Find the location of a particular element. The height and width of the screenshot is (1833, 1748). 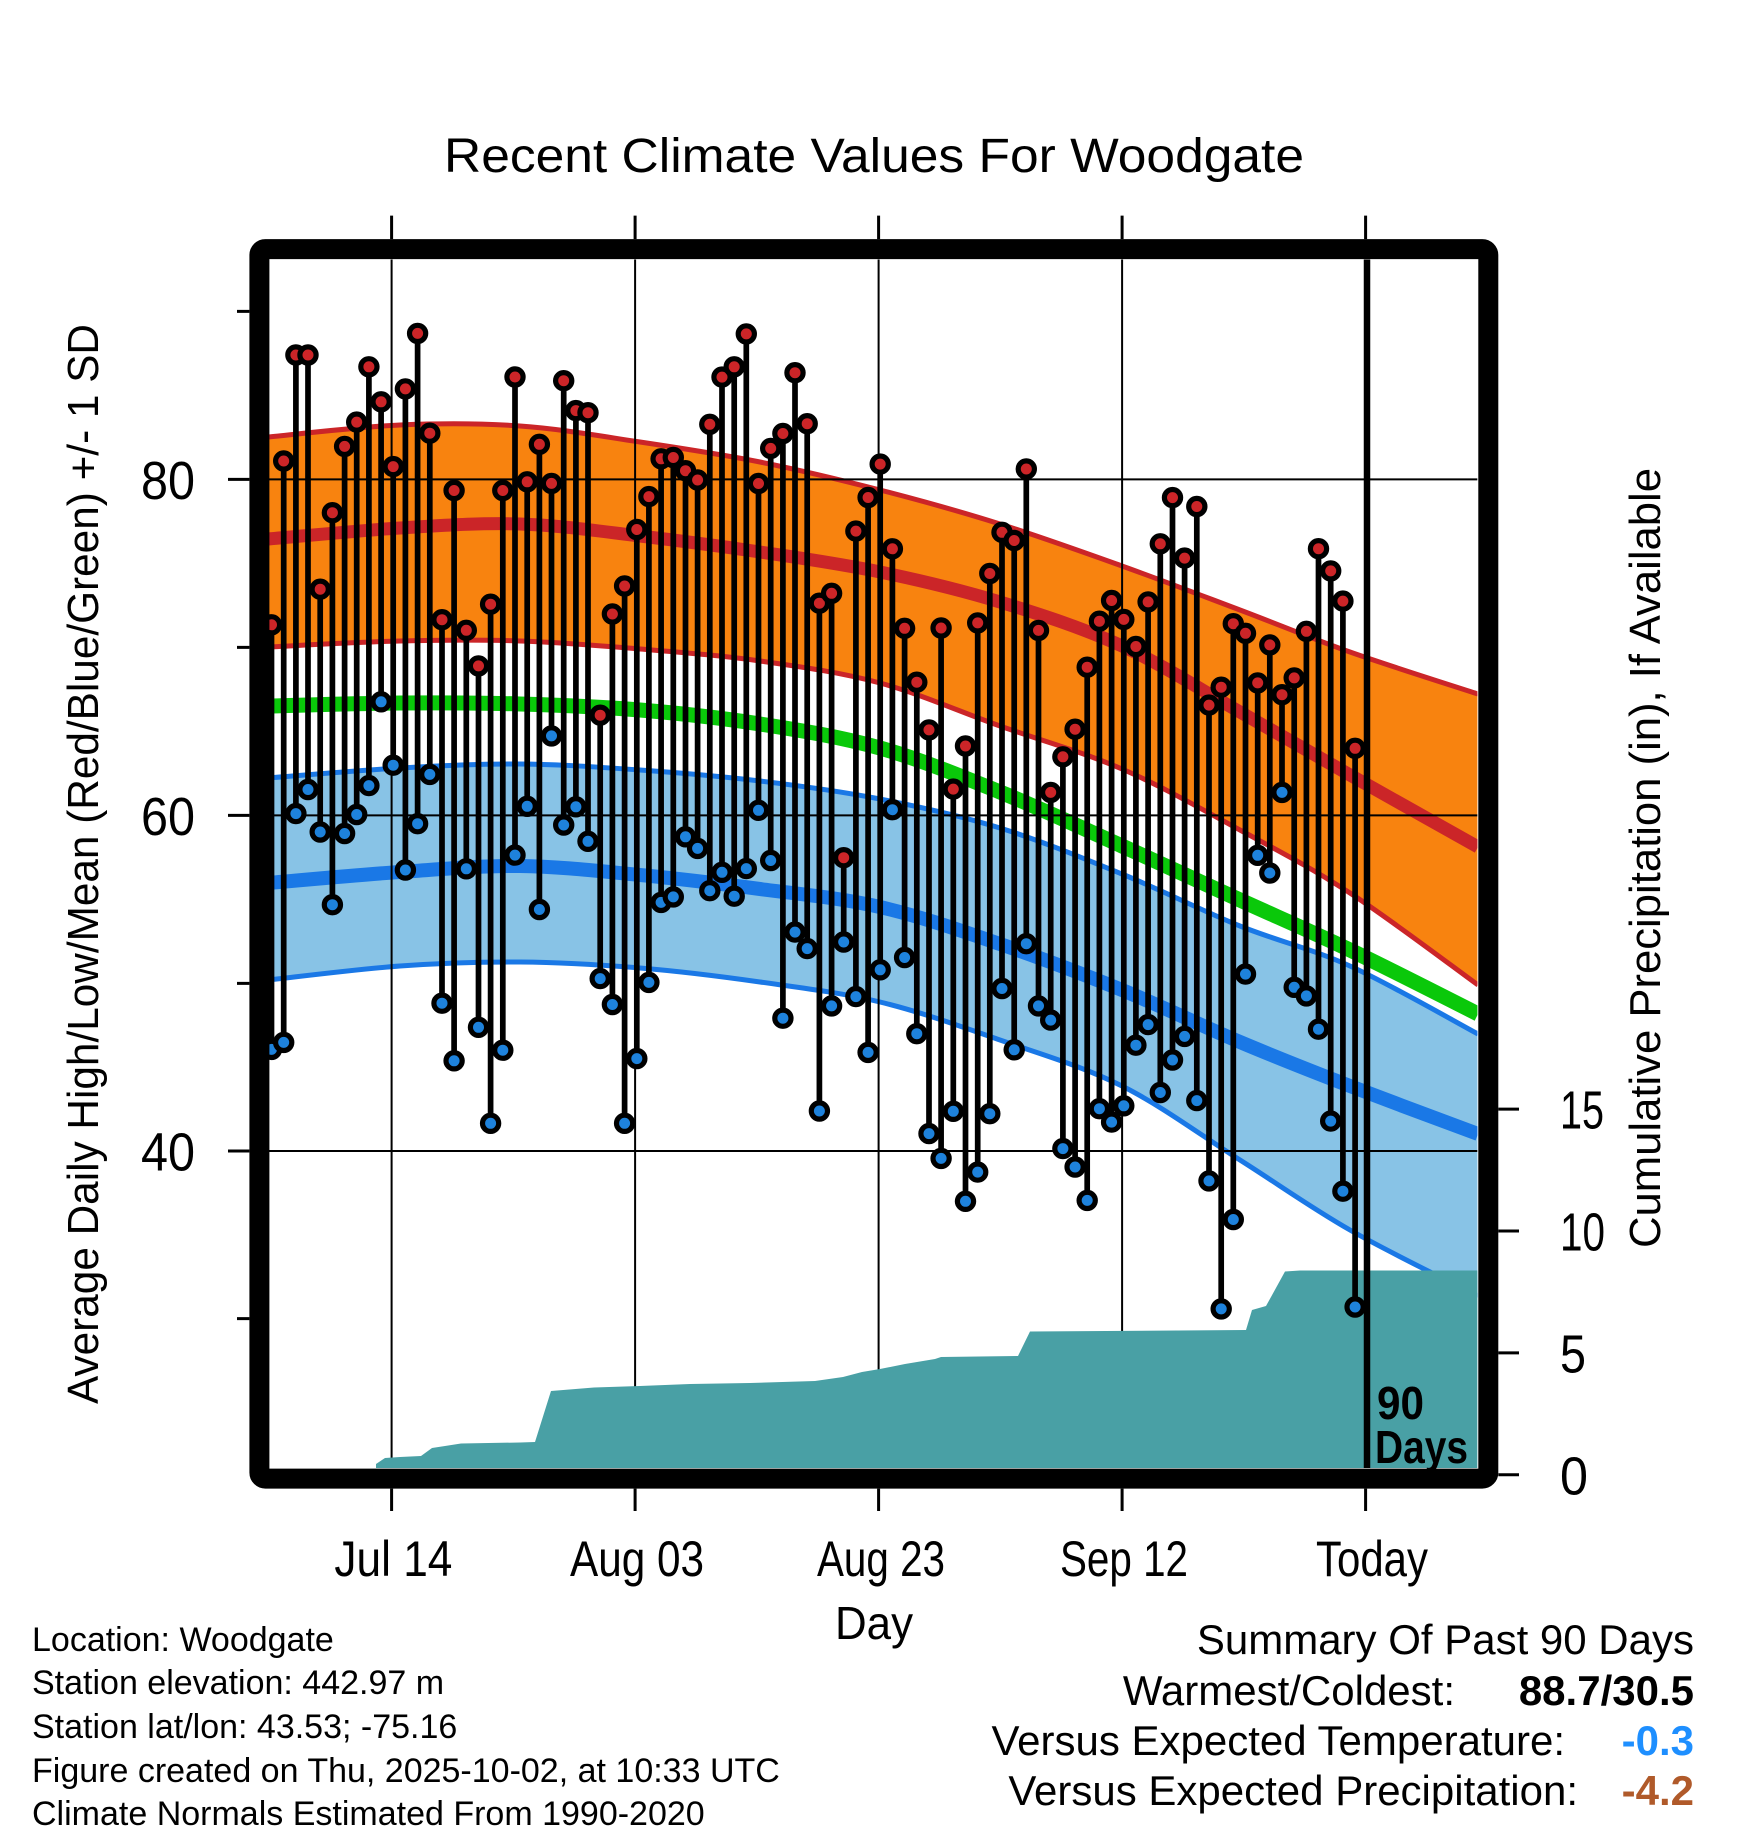

svg-text: Aug 23 is located at coordinates (881, 1559).